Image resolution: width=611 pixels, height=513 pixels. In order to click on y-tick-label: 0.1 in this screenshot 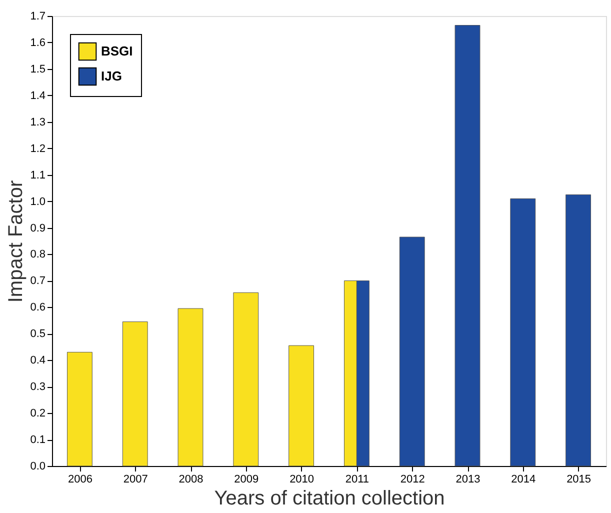, I will do `click(38, 440)`.